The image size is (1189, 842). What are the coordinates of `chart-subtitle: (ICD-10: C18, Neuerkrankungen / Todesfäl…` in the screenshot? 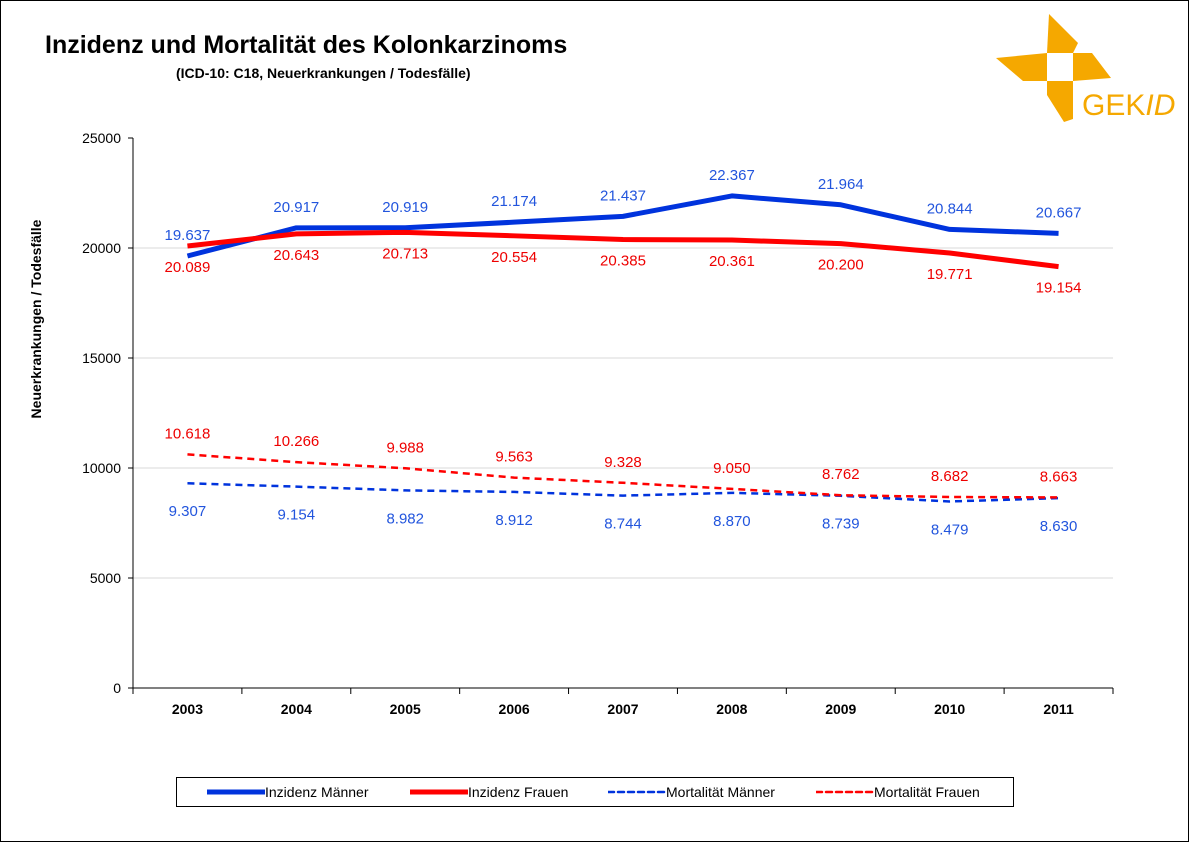 It's located at (323, 73).